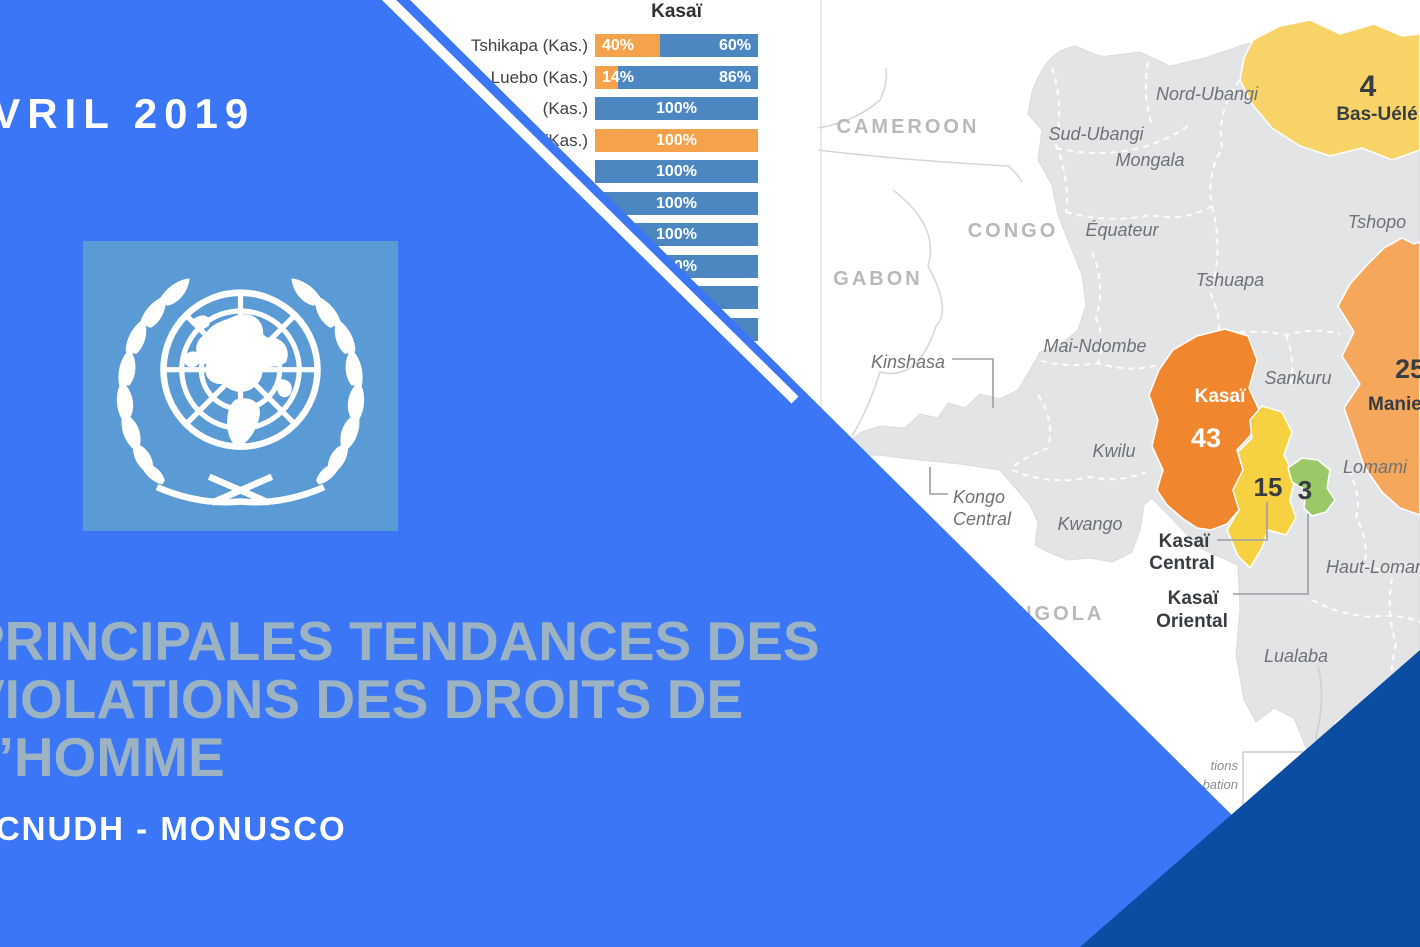 This screenshot has width=1420, height=947. Describe the element at coordinates (1113, 451) in the screenshot. I see `province-label-kwilu: Kwilu` at that location.